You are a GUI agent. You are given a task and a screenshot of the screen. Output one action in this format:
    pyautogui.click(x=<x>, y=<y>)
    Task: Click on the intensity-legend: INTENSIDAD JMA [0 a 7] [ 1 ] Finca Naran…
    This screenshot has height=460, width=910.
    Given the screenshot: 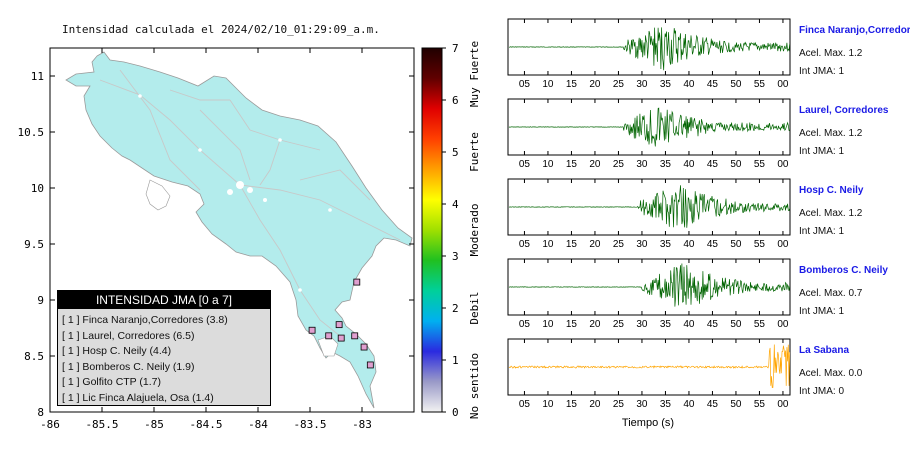 What is the action you would take?
    pyautogui.click(x=164, y=348)
    